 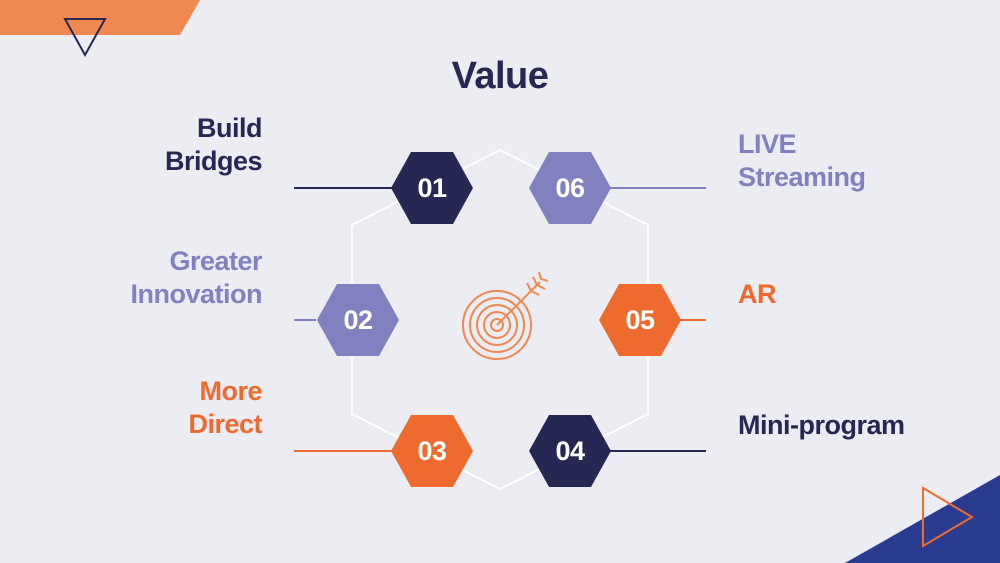 I want to click on triangle-outline-icon, so click(x=85, y=38).